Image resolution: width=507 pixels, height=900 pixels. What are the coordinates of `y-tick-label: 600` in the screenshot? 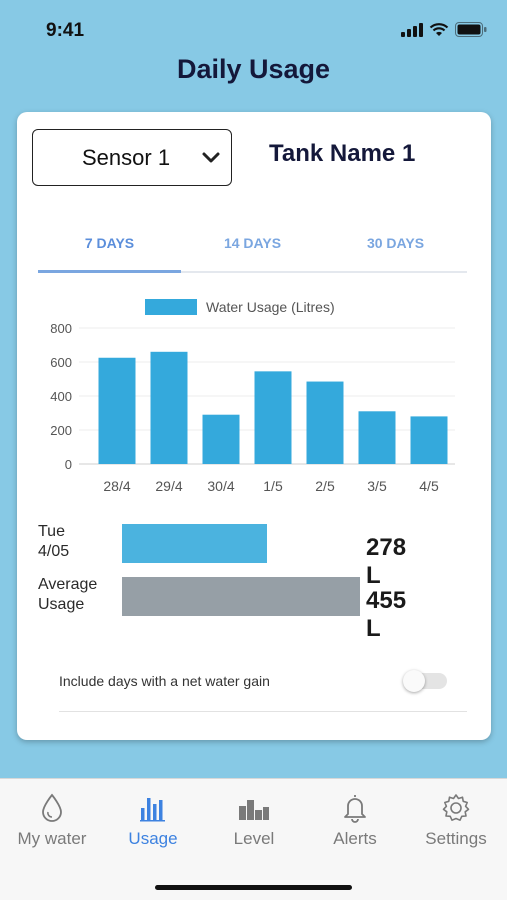 It's located at (61, 362).